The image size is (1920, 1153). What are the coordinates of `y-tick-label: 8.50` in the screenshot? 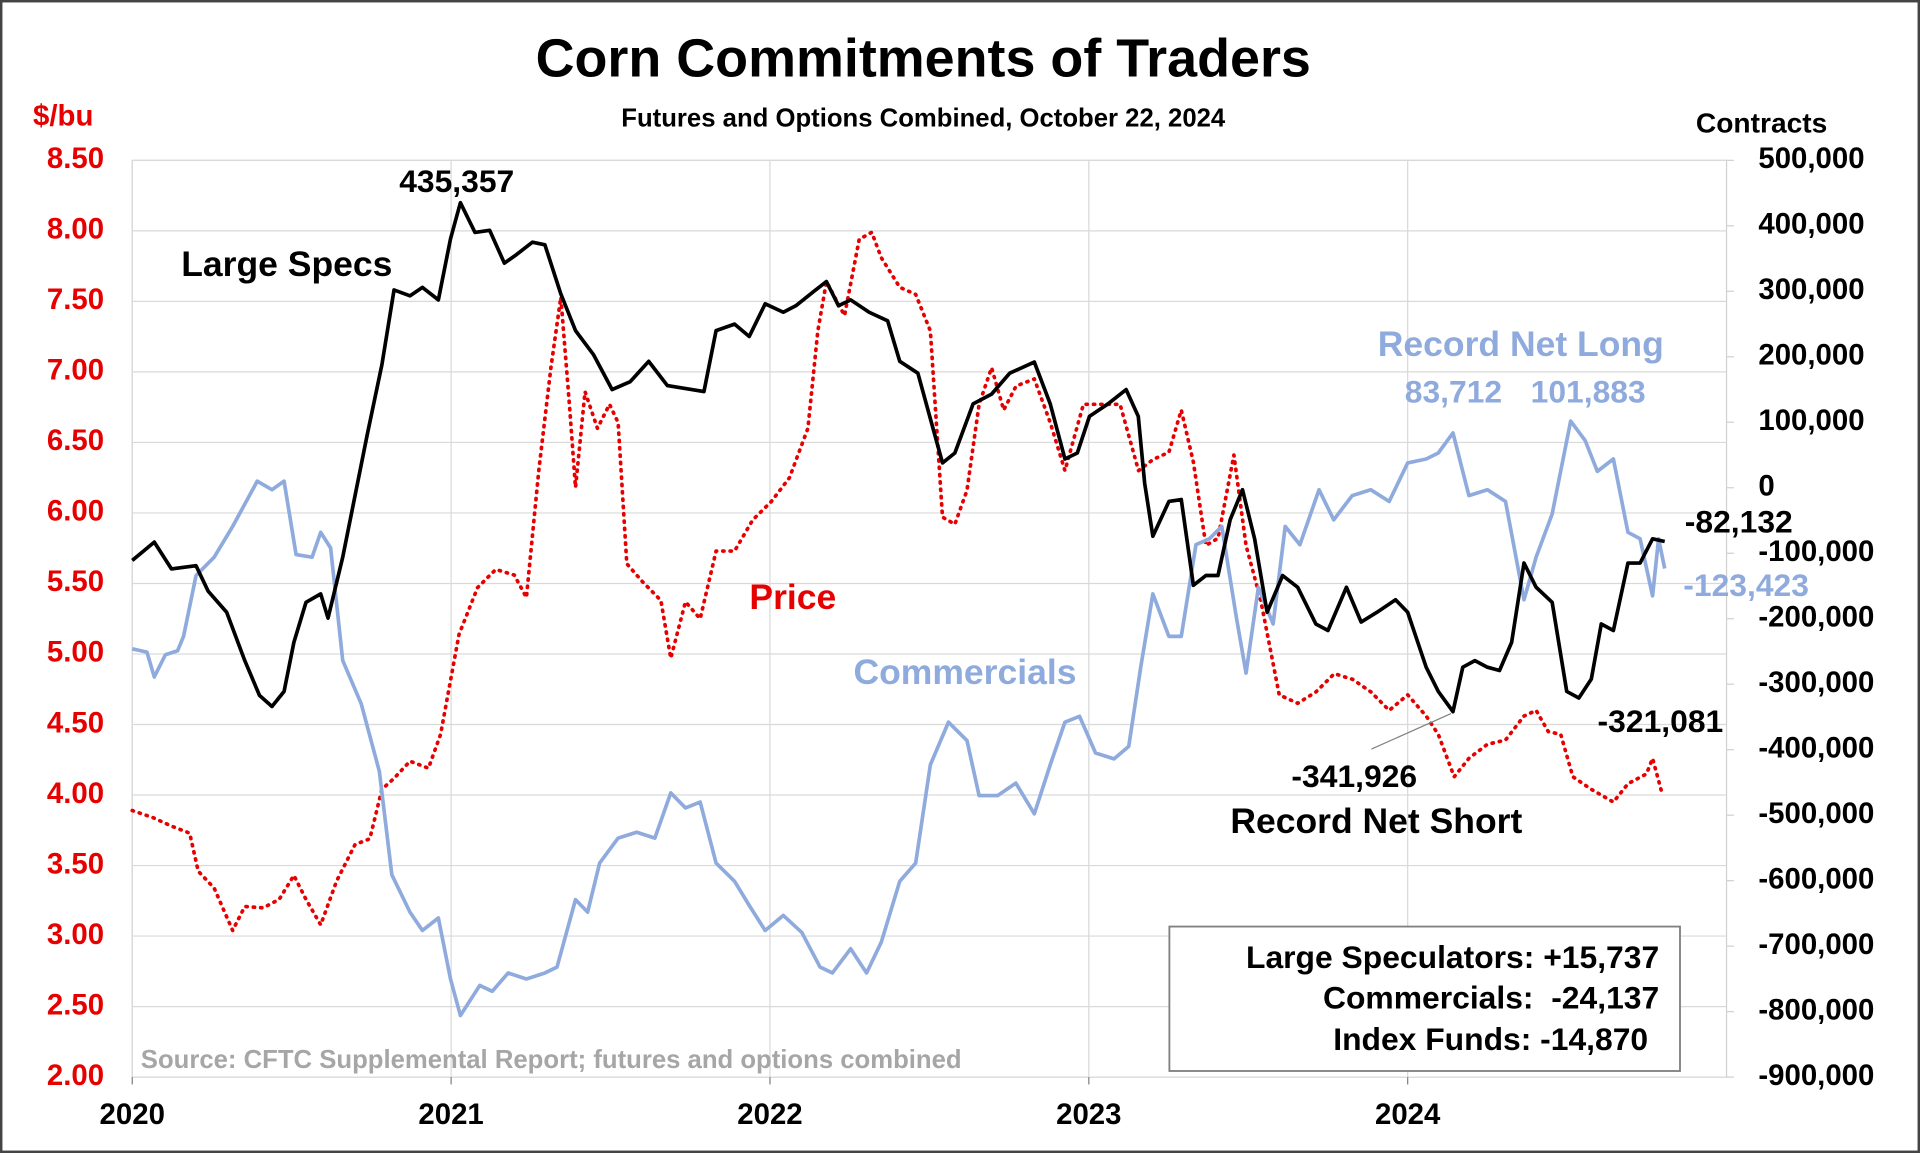 It's located at (75, 158).